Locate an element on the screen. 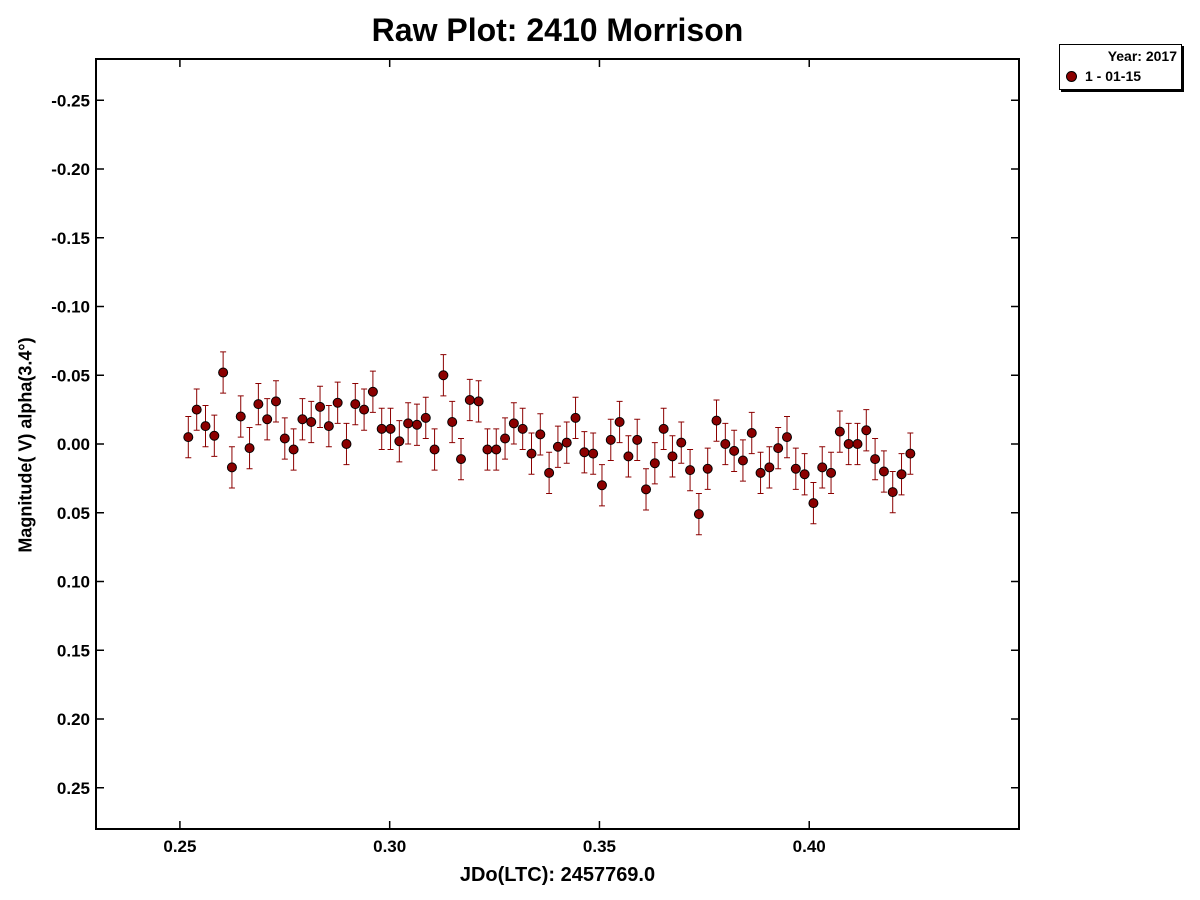 This screenshot has width=1200, height=900. legend: Year: 2017 1 - 01-15 is located at coordinates (1120, 67).